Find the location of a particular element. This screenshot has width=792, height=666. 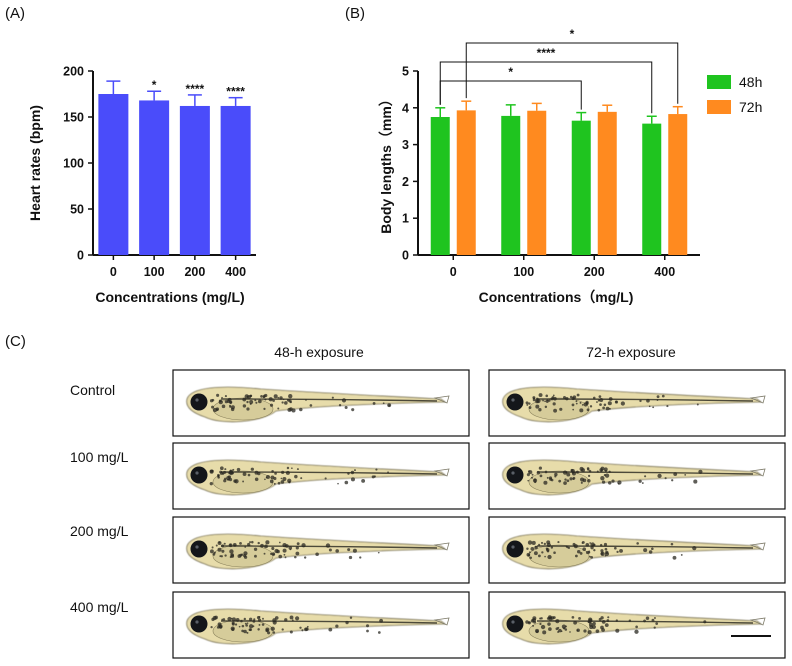

legend-swatch-72h is located at coordinates (719, 107).